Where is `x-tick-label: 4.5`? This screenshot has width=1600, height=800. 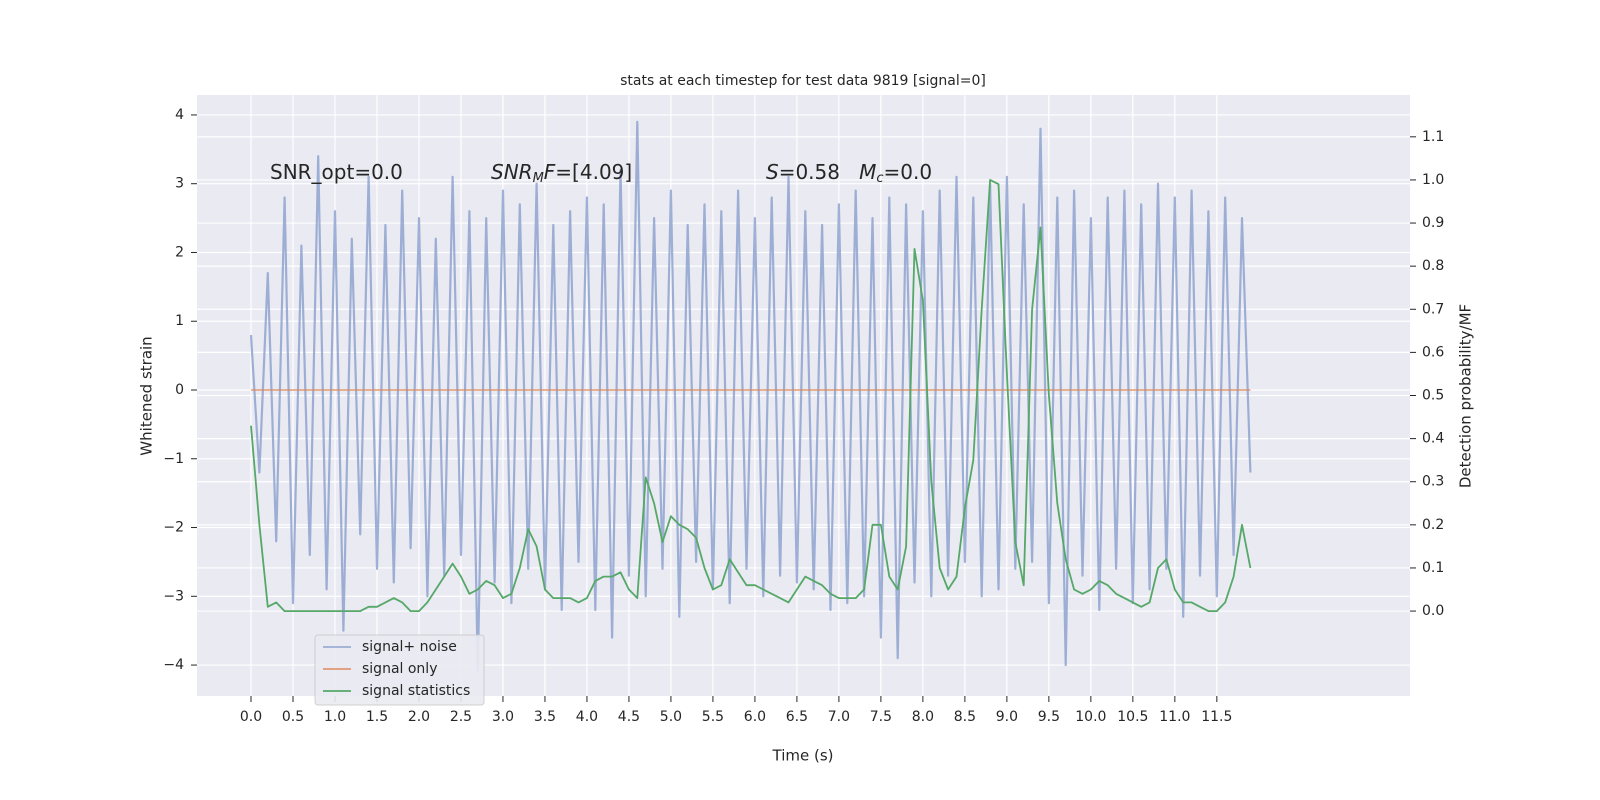
x-tick-label: 4.5 is located at coordinates (629, 717).